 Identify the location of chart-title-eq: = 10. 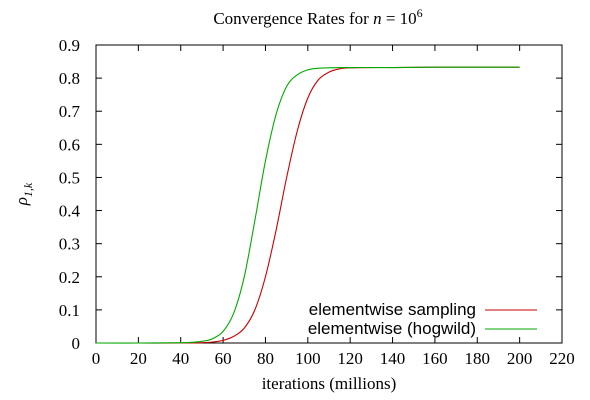
(399, 18).